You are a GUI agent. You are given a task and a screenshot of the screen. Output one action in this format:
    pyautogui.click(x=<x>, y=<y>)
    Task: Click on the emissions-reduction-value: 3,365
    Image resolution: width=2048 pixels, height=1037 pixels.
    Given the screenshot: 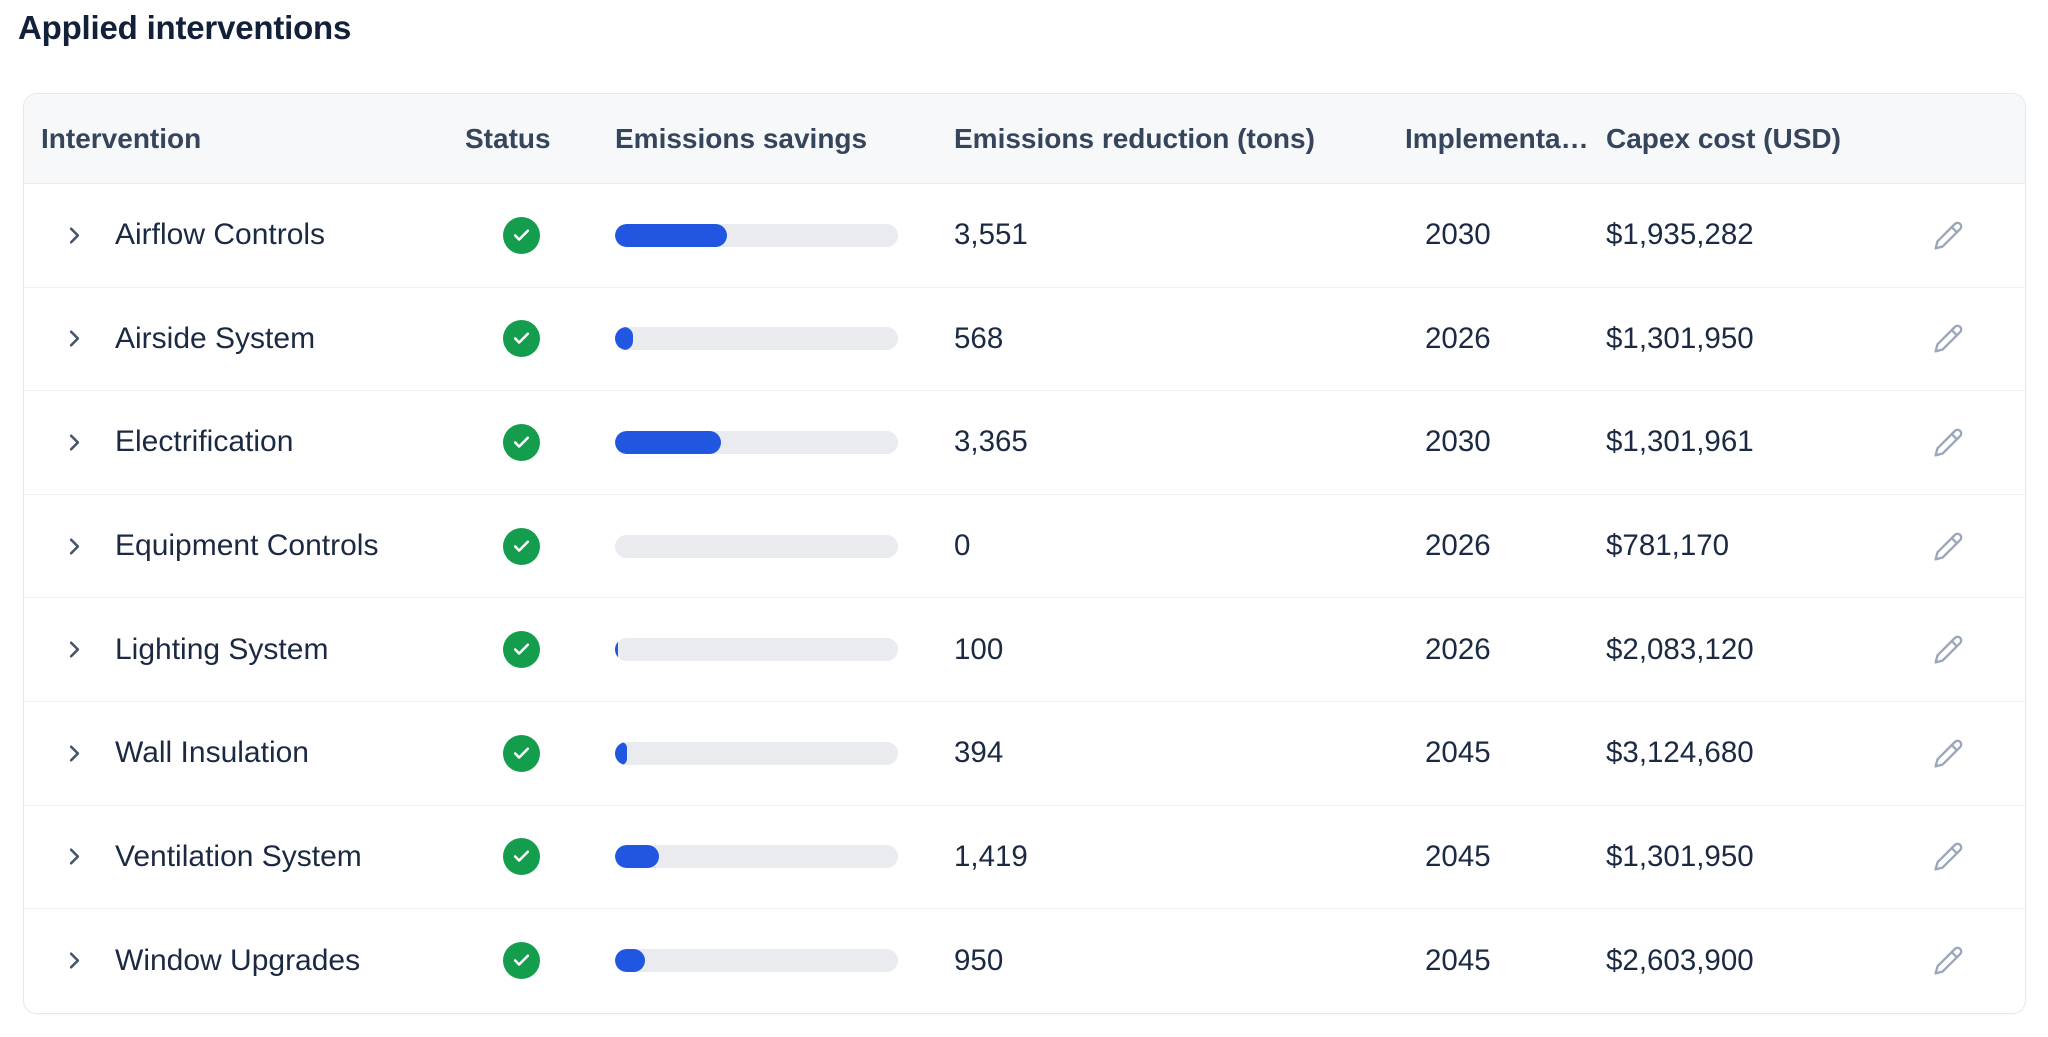 What is the action you would take?
    pyautogui.click(x=991, y=442)
    